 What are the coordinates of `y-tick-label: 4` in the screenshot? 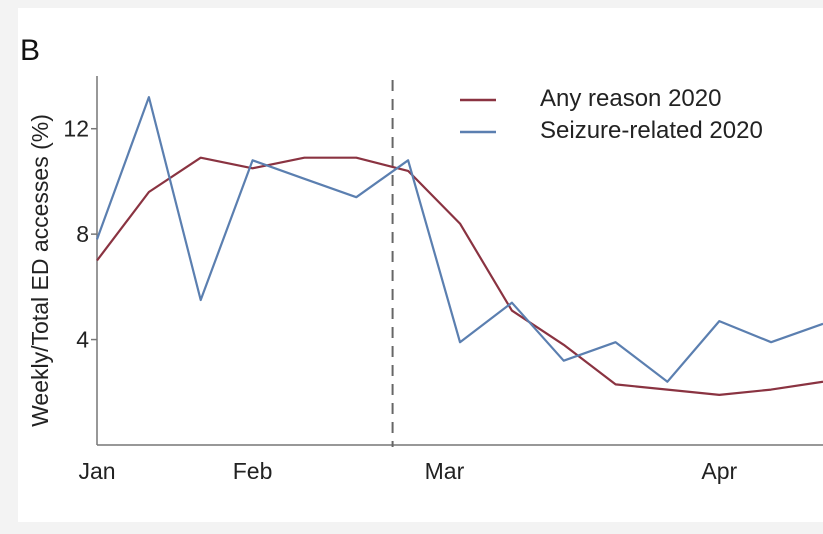 It's located at (82, 340).